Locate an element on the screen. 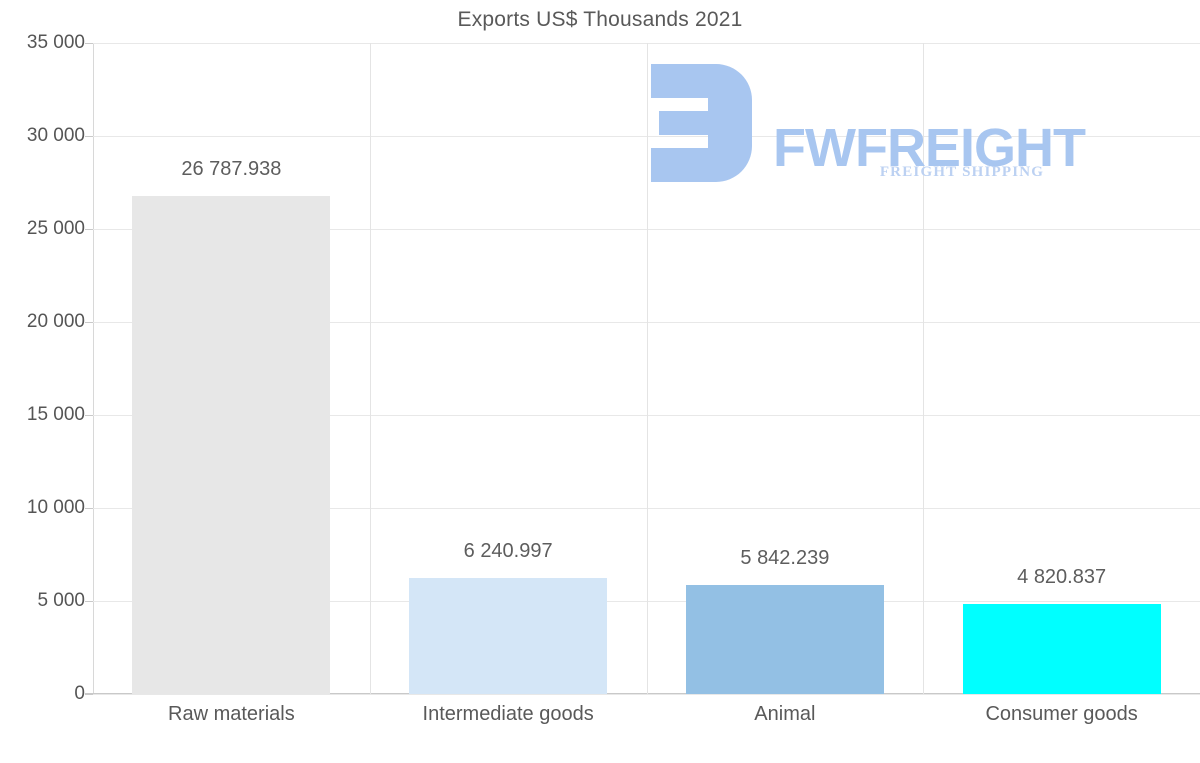 Image resolution: width=1200 pixels, height=763 pixels. y-axis-tick-label: 10 000 is located at coordinates (55, 507).